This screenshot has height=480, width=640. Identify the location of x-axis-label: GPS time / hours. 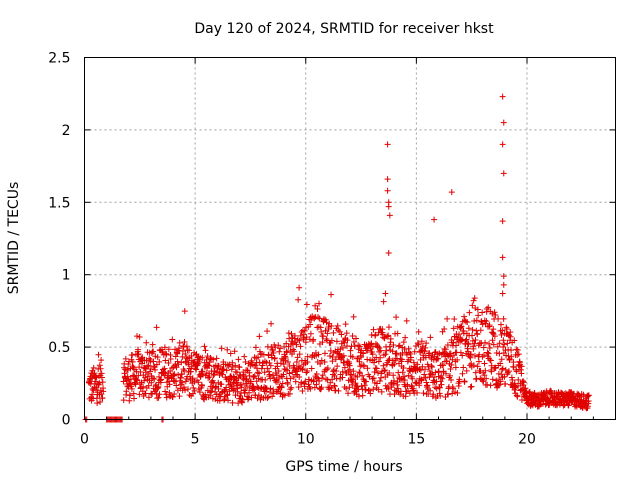
(343, 467).